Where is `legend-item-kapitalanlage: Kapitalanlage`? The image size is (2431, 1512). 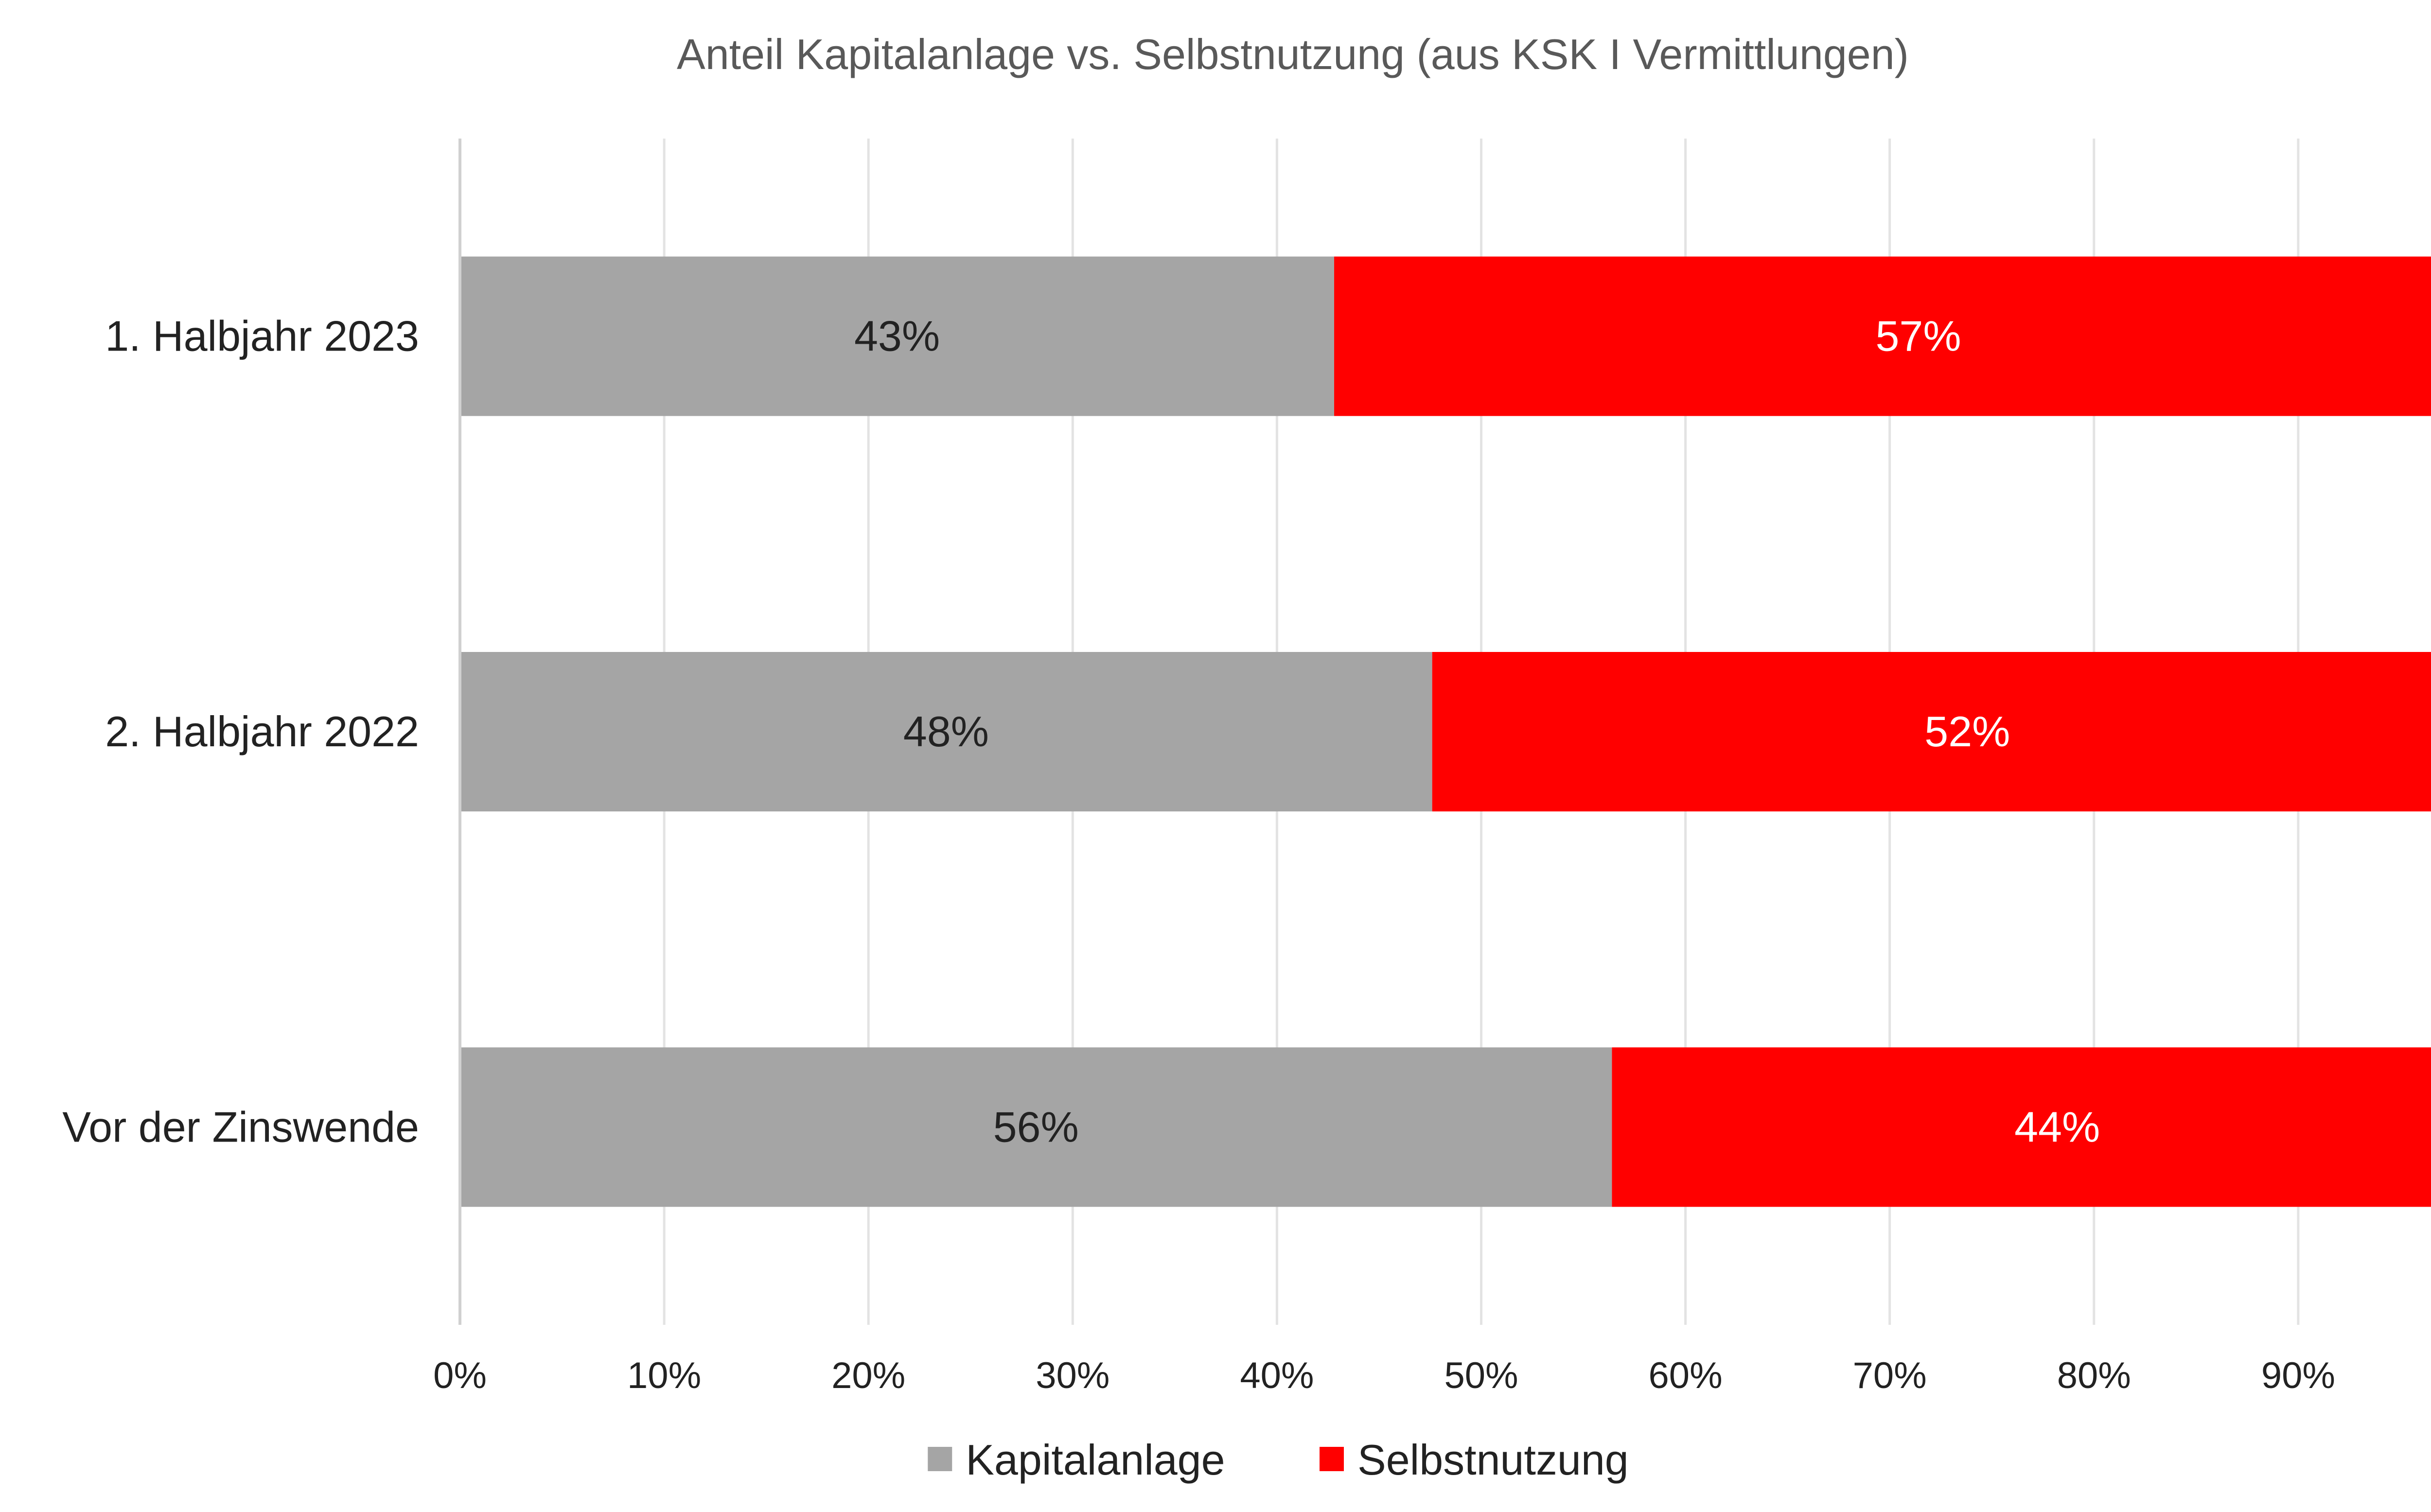
legend-item-kapitalanlage: Kapitalanlage is located at coordinates (1076, 1460).